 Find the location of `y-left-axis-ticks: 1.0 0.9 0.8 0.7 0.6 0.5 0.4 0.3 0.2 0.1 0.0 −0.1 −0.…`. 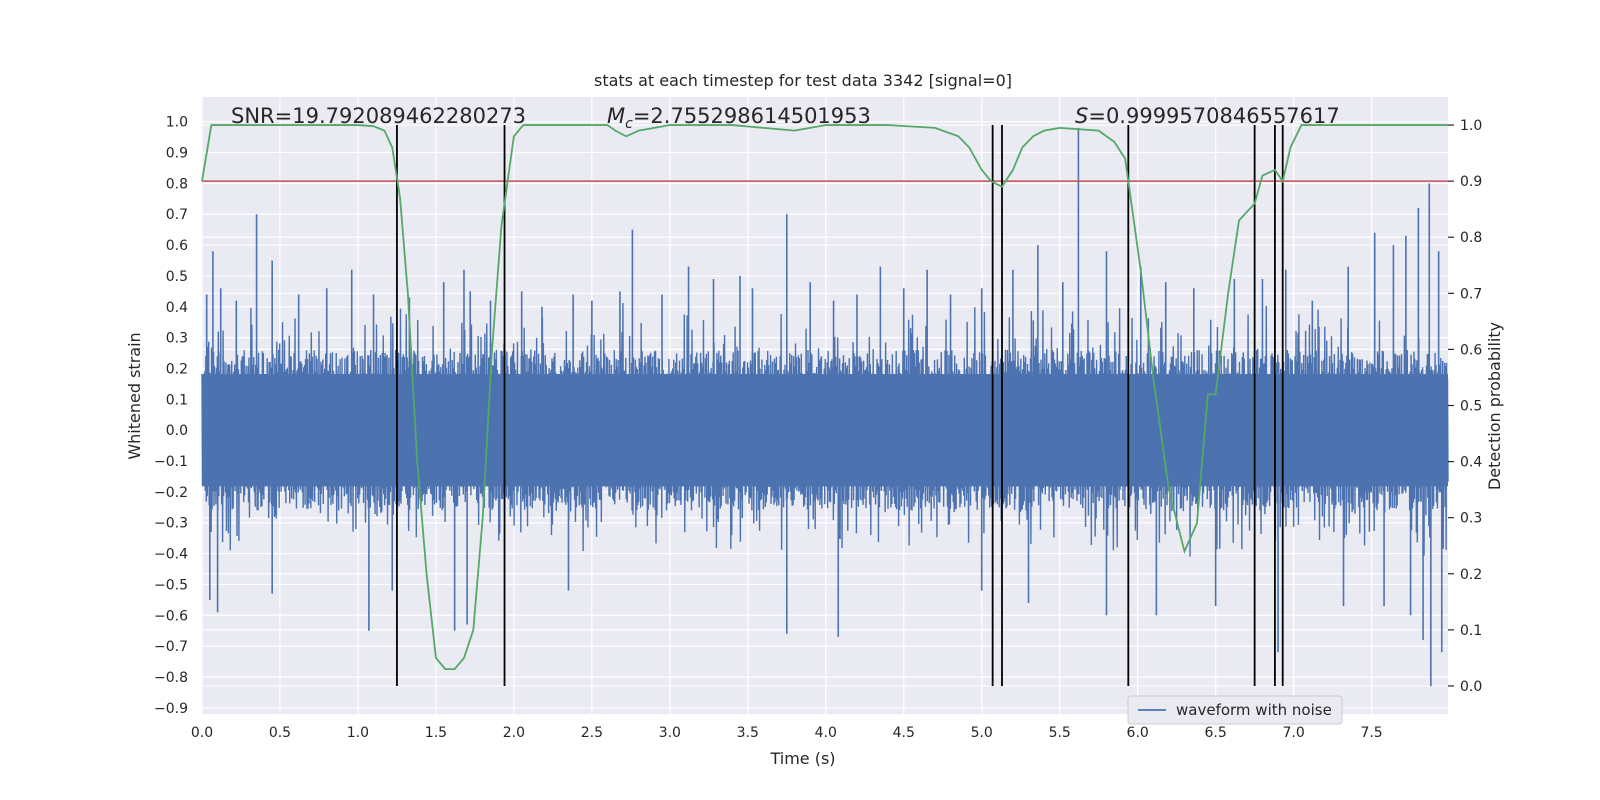

y-left-axis-ticks: 1.0 0.9 0.8 0.7 0.6 0.5 0.4 0.3 0.2 0.1 0.0 −0.1 −0.… is located at coordinates (171, 416).